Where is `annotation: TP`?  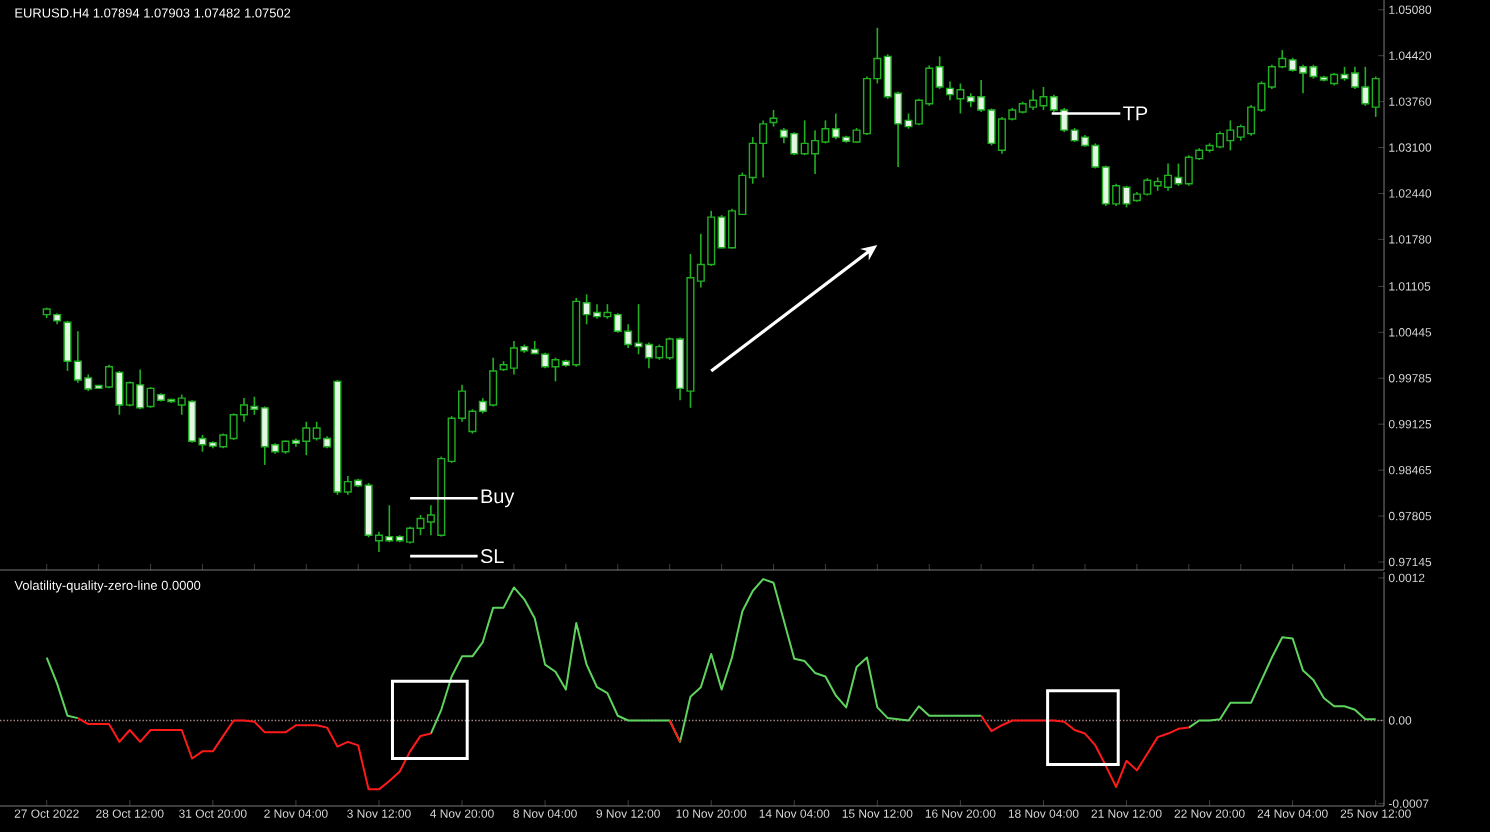 annotation: TP is located at coordinates (1135, 113).